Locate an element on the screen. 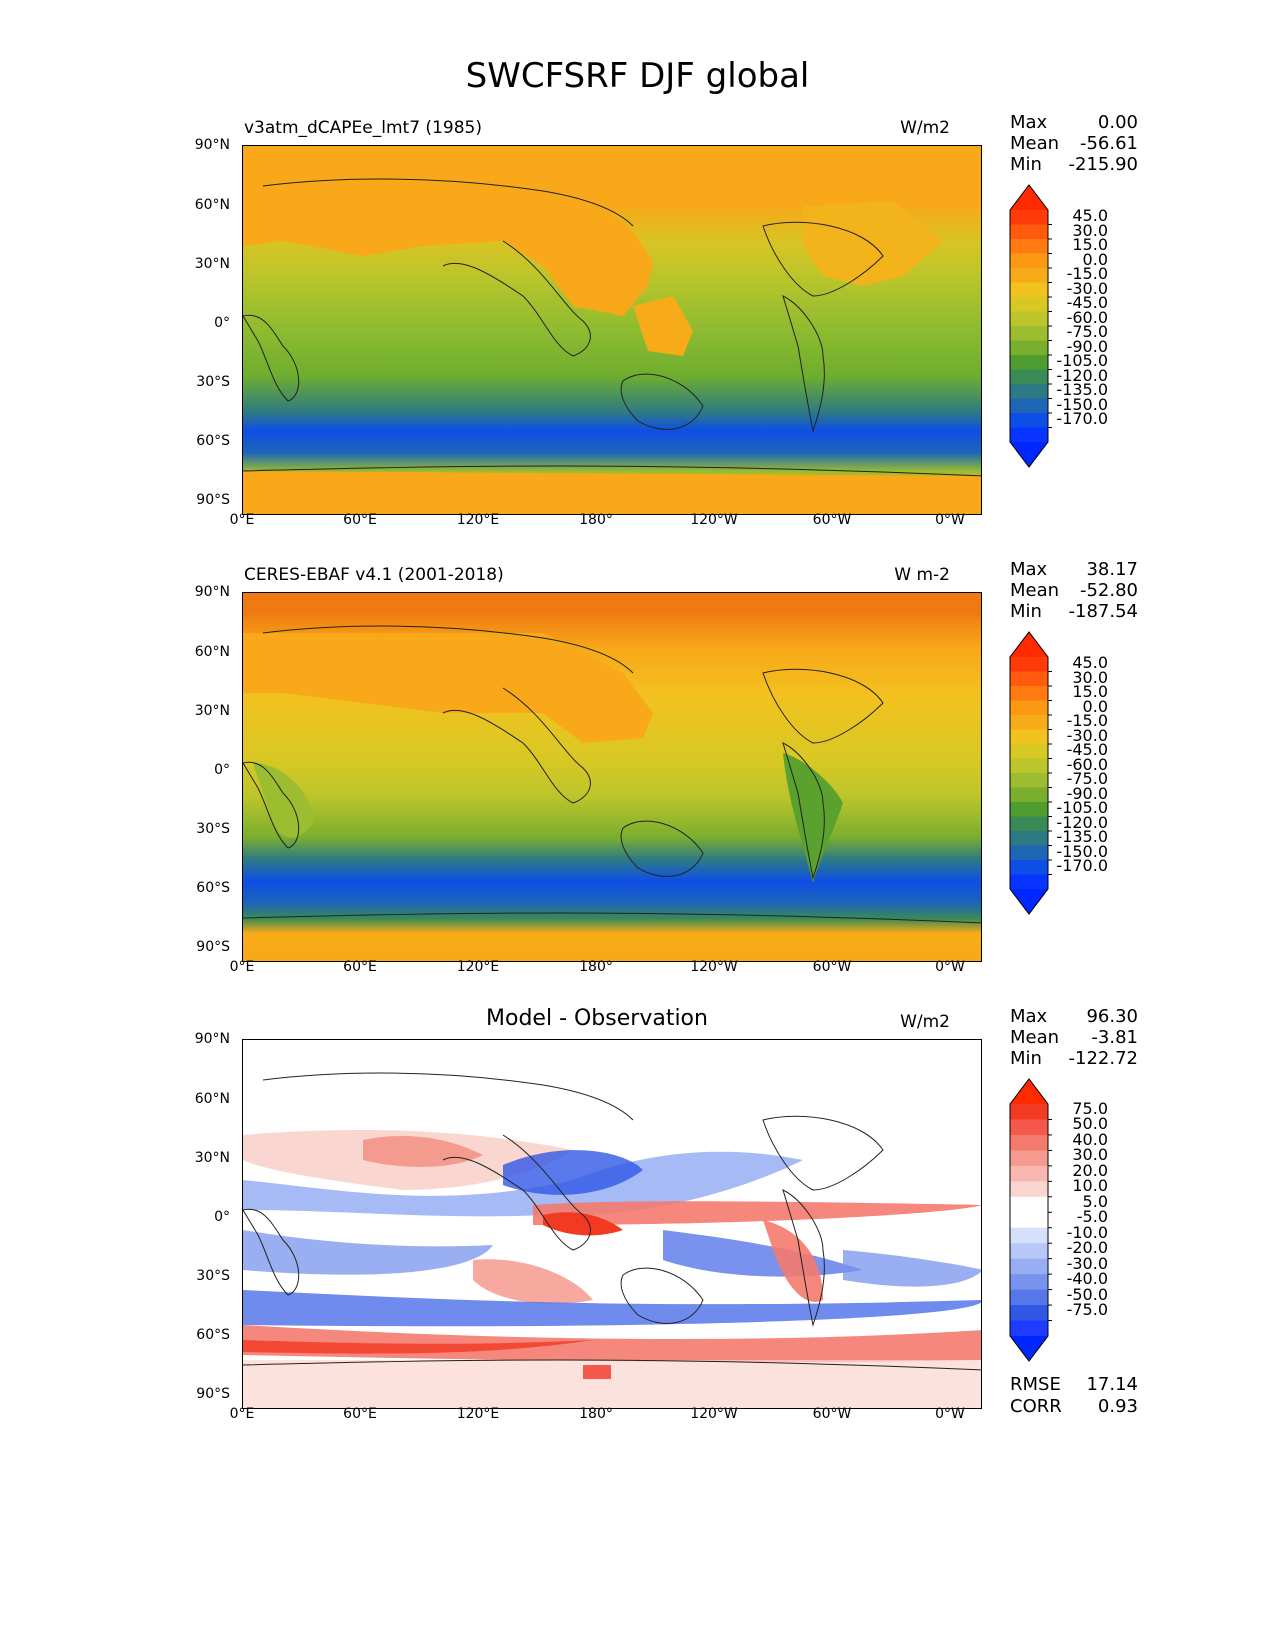 The height and width of the screenshot is (1650, 1275). panel-3-map is located at coordinates (612, 1224).